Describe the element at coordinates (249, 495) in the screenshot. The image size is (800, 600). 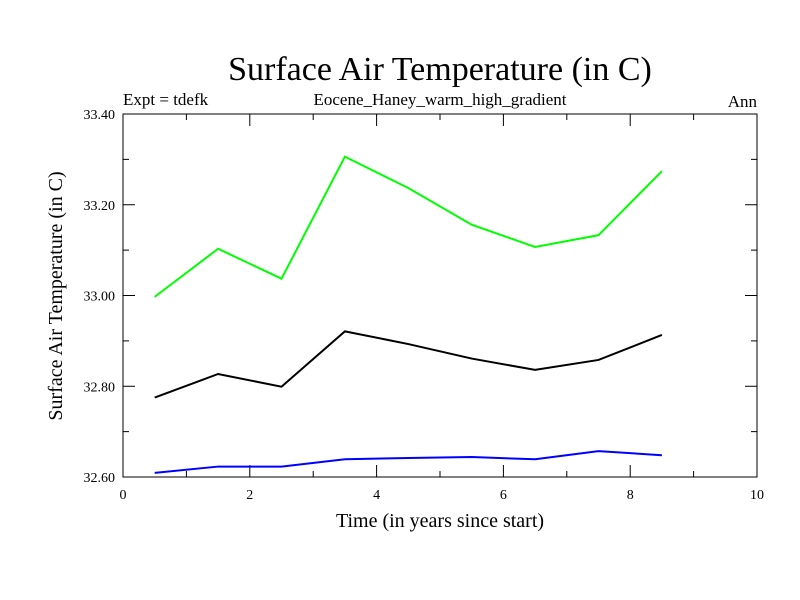
I see `x-tick-label: 2` at that location.